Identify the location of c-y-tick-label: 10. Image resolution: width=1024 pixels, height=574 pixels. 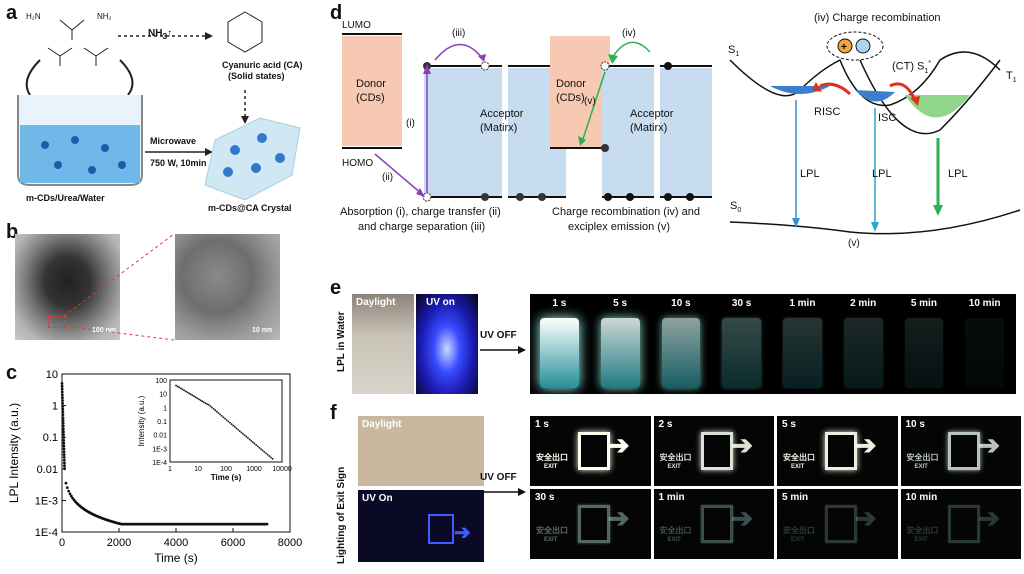
(52, 375).